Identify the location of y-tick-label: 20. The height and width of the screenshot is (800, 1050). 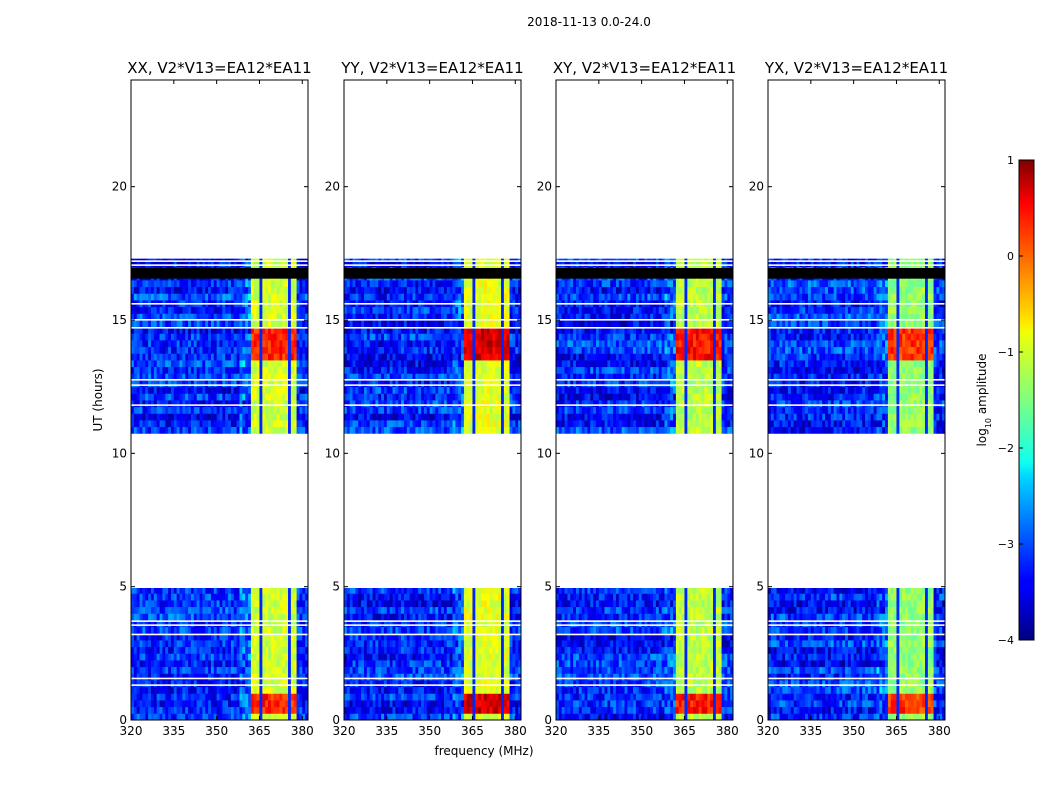
(119, 187).